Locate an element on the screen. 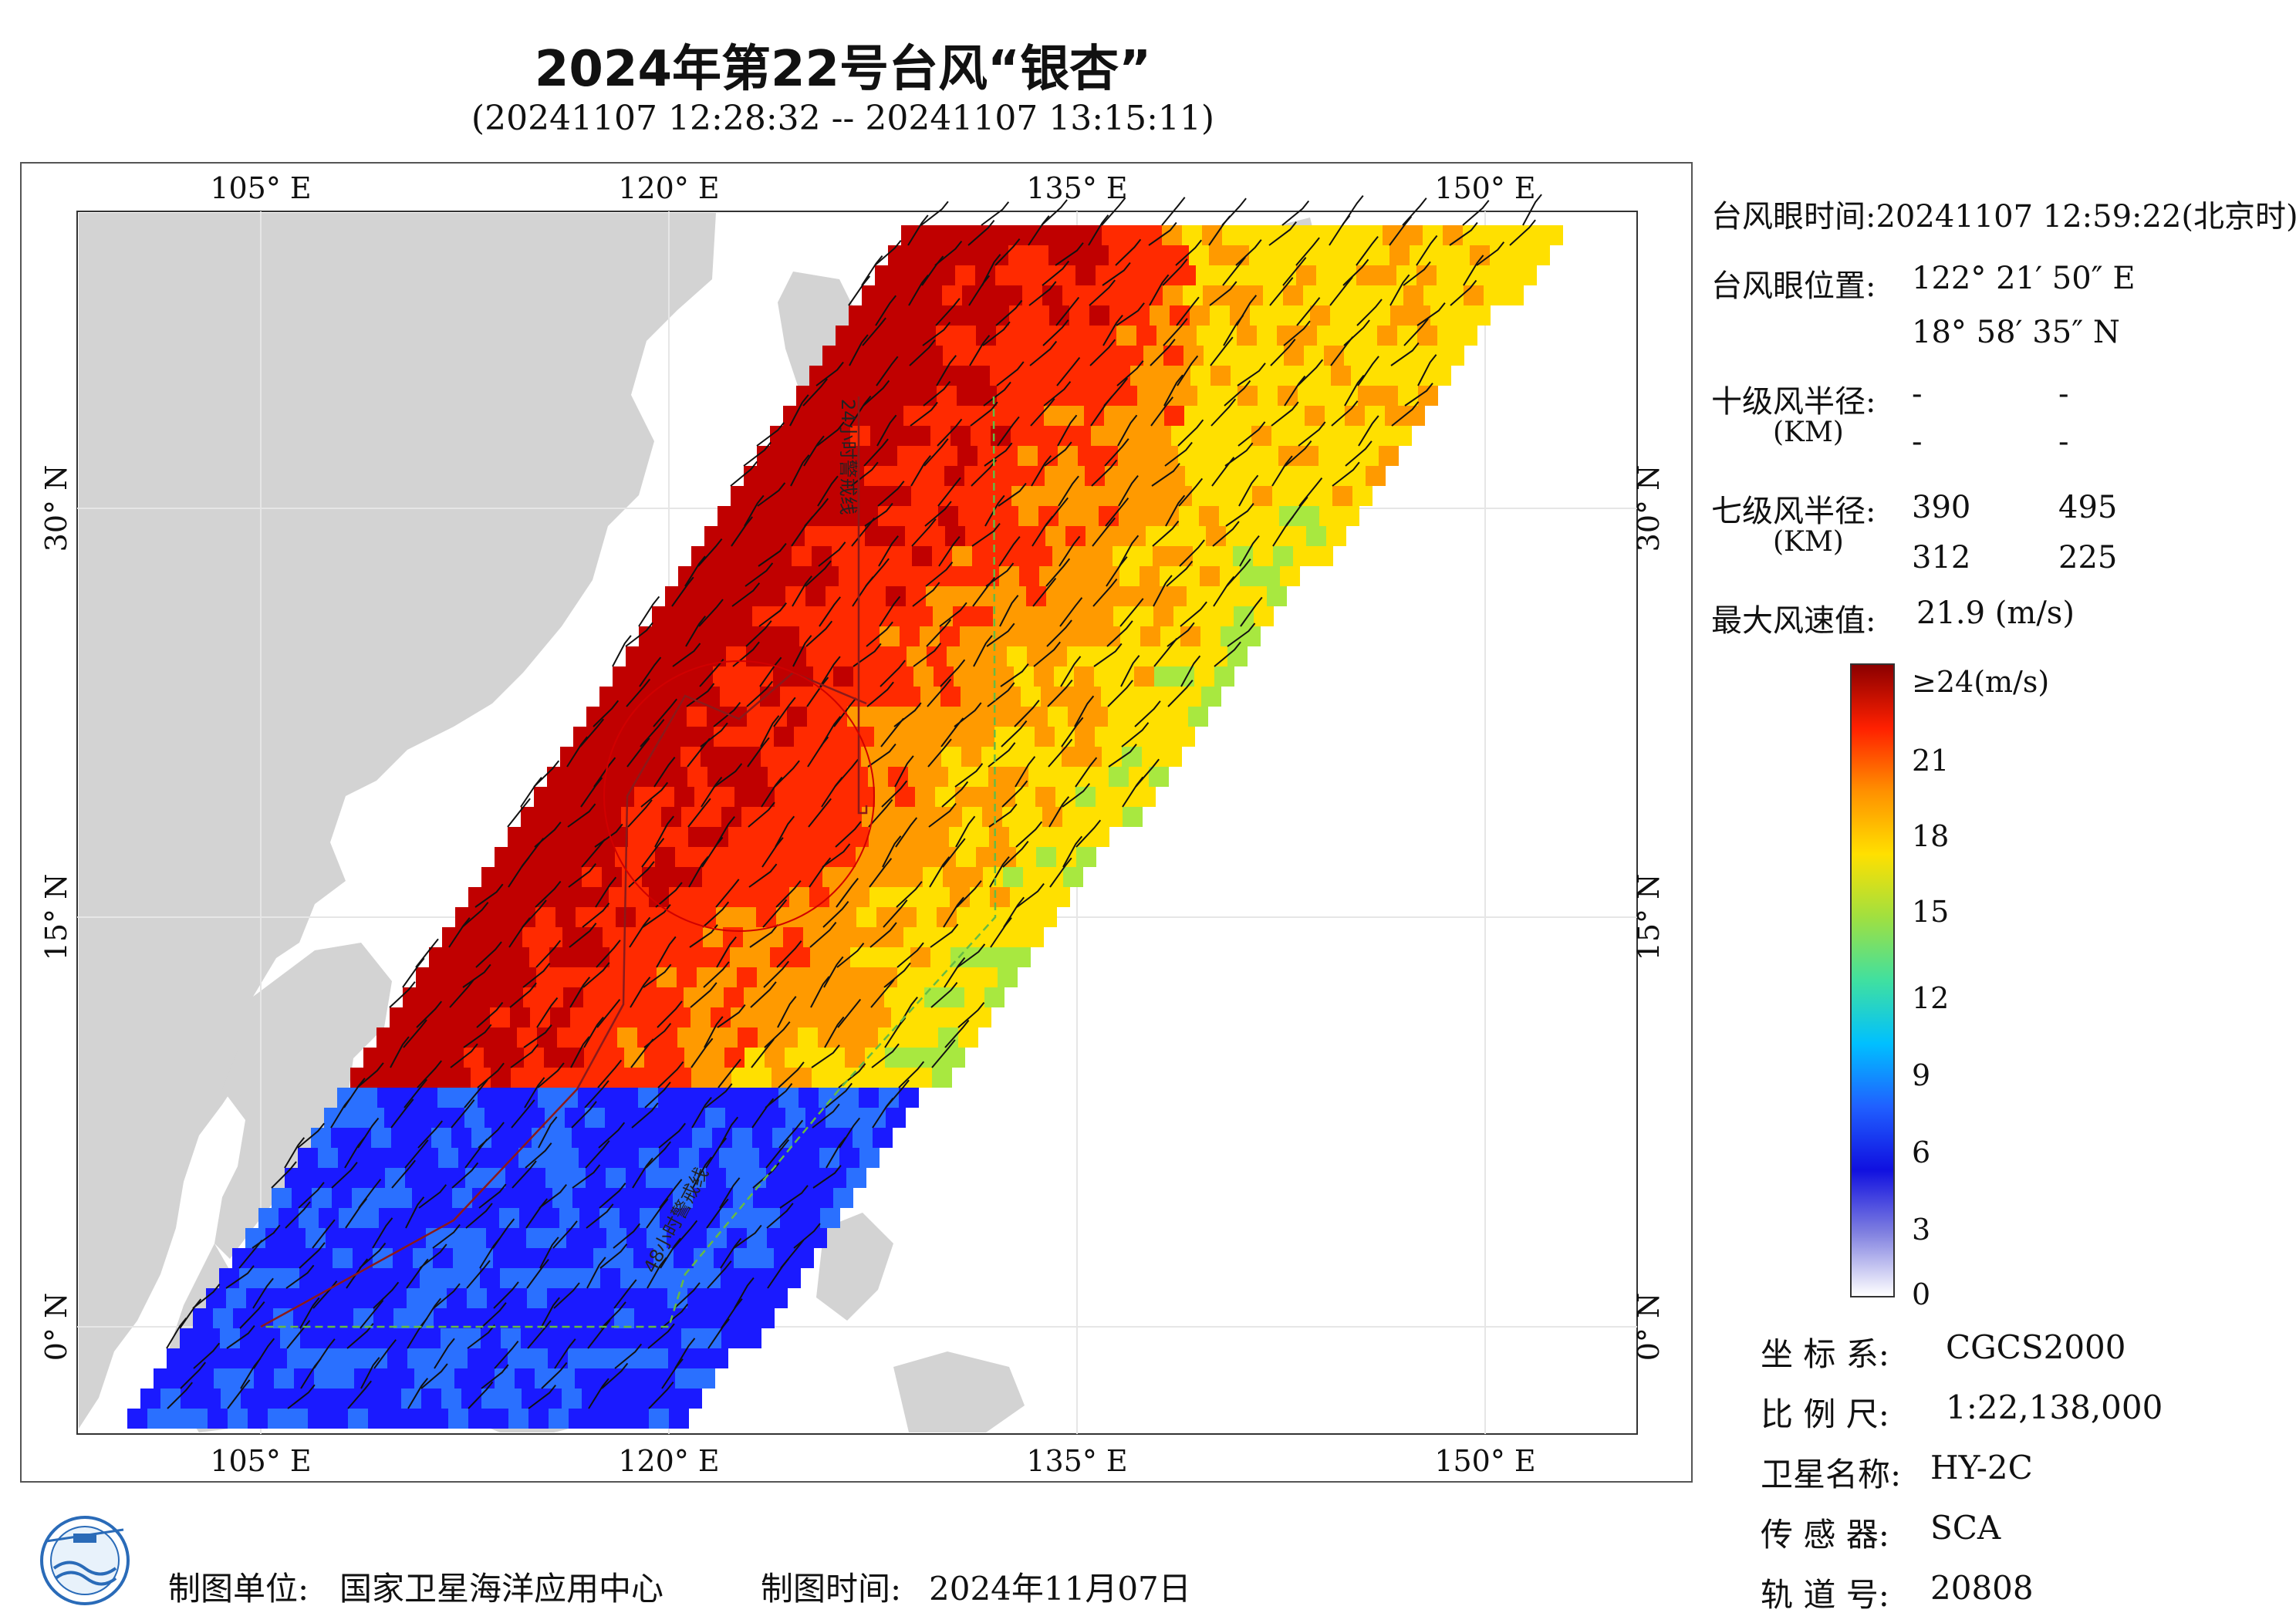 The width and height of the screenshot is (2296, 1623). lat-tick-right-15: 15° N is located at coordinates (1649, 917).